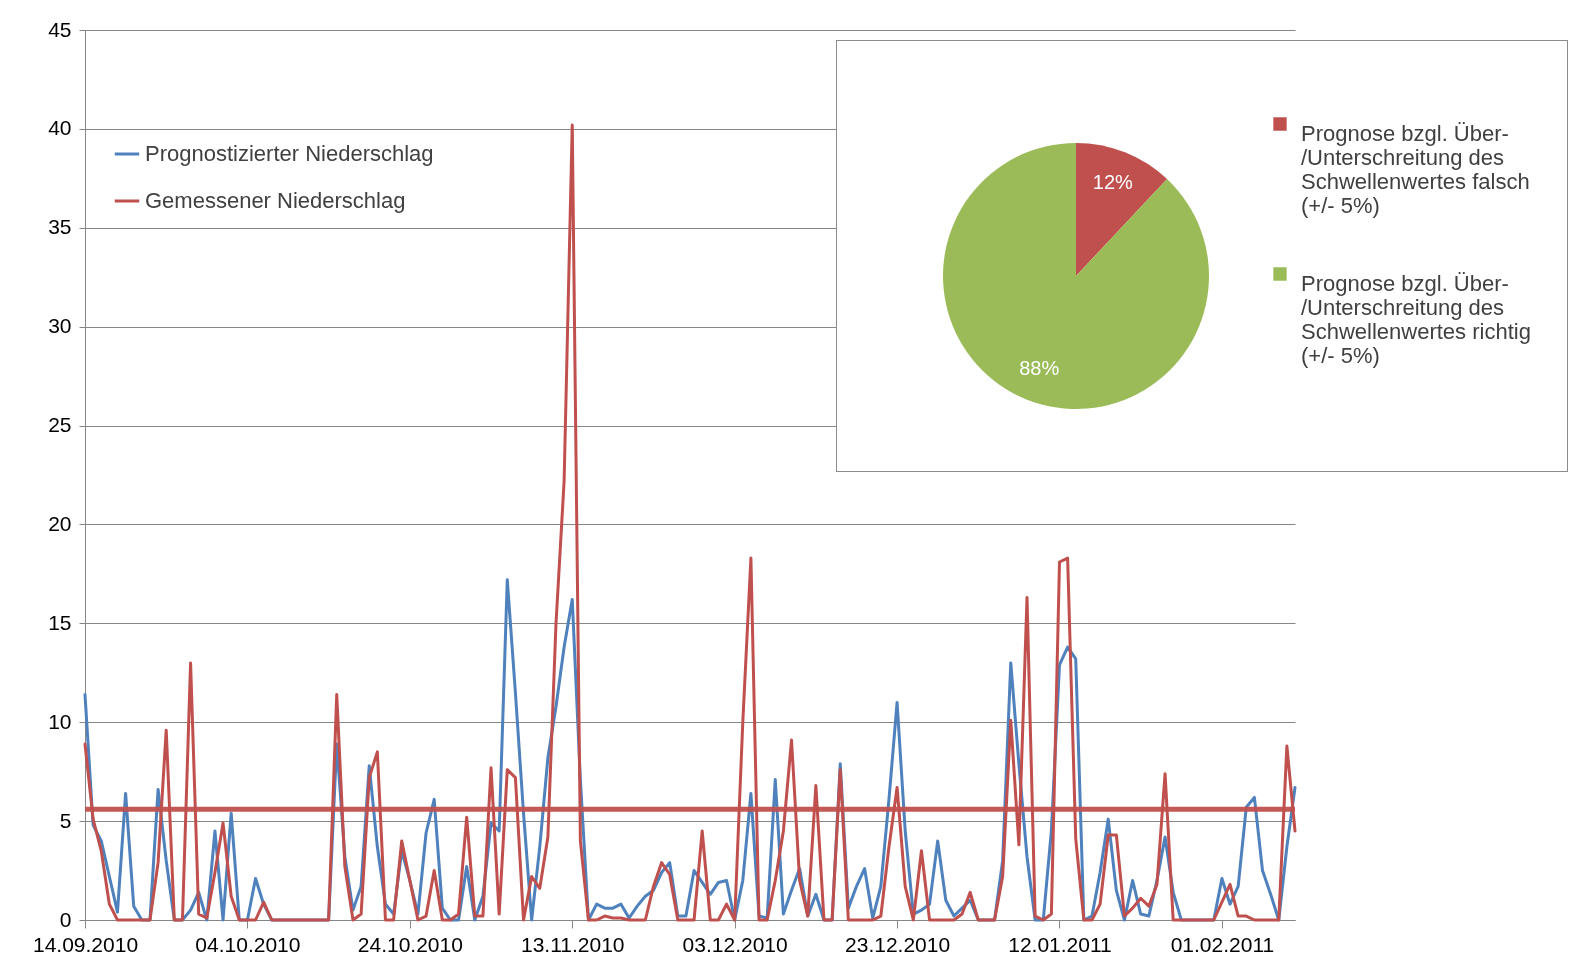  Describe the element at coordinates (60, 622) in the screenshot. I see `y-tick-label: 15` at that location.